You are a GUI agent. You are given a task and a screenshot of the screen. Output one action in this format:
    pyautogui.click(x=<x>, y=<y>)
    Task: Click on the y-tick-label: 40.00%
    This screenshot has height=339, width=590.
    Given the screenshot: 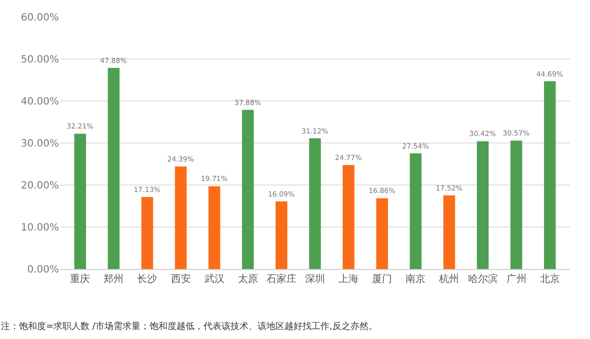 What is the action you would take?
    pyautogui.click(x=39, y=102)
    